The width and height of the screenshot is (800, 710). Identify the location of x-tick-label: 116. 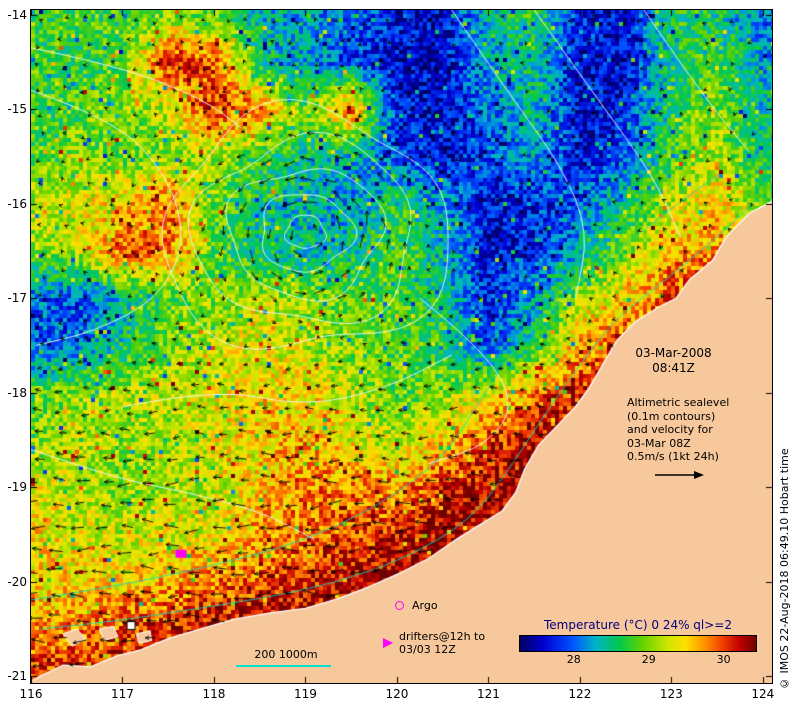
(31, 694).